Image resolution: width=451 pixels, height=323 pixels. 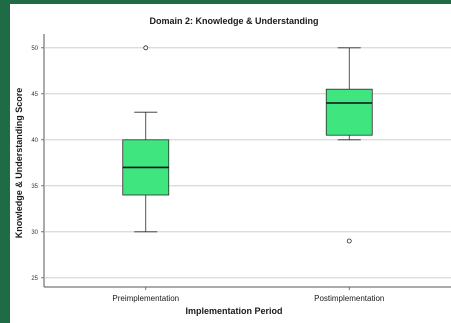 What do you see at coordinates (349, 298) in the screenshot?
I see `x-tick-label: Postimplementation` at bounding box center [349, 298].